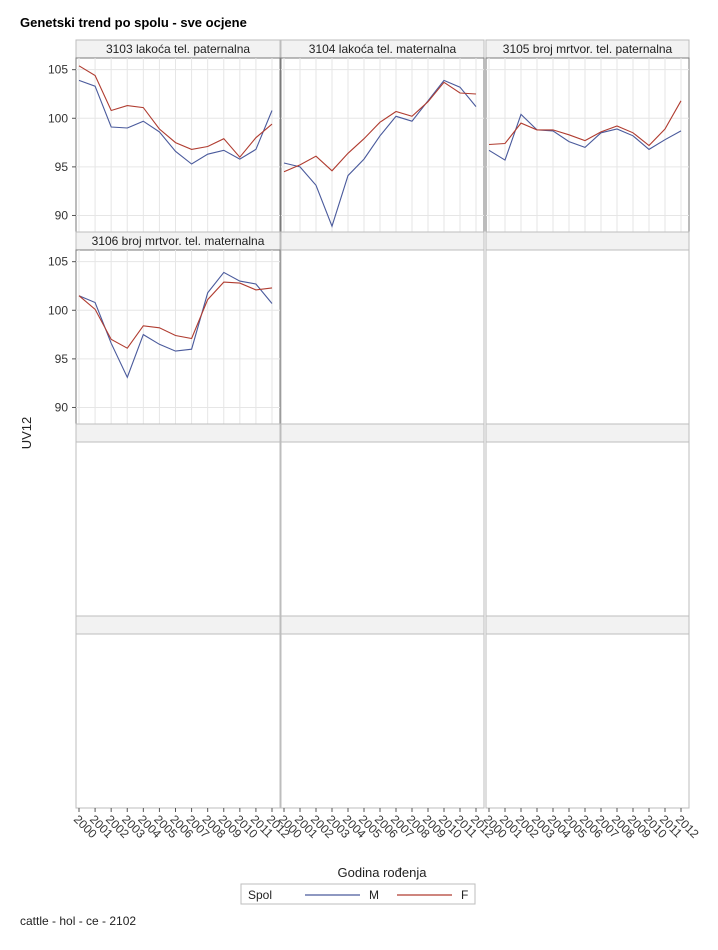 Image resolution: width=718 pixels, height=950 pixels. I want to click on legend-title: Spol, so click(260, 895).